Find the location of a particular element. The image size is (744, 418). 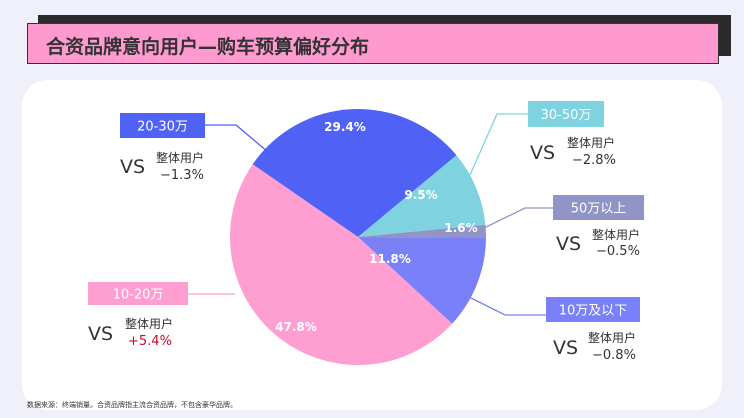

category-label: 50万以上 is located at coordinates (599, 209).